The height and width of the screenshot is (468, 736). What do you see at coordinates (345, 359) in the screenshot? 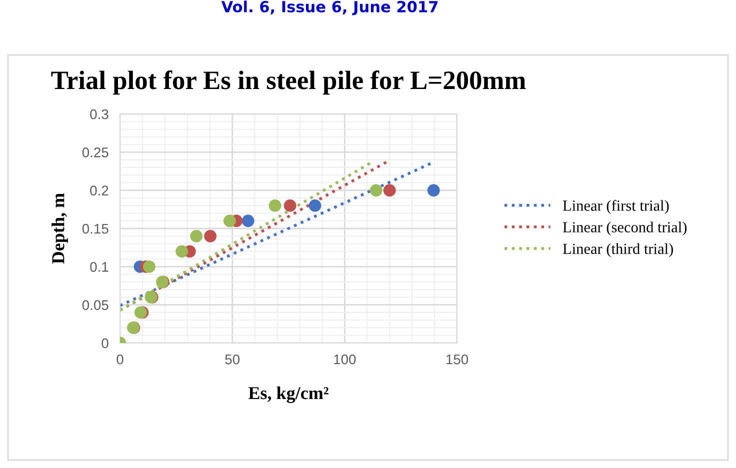
I see `x-tick-label: 100` at bounding box center [345, 359].